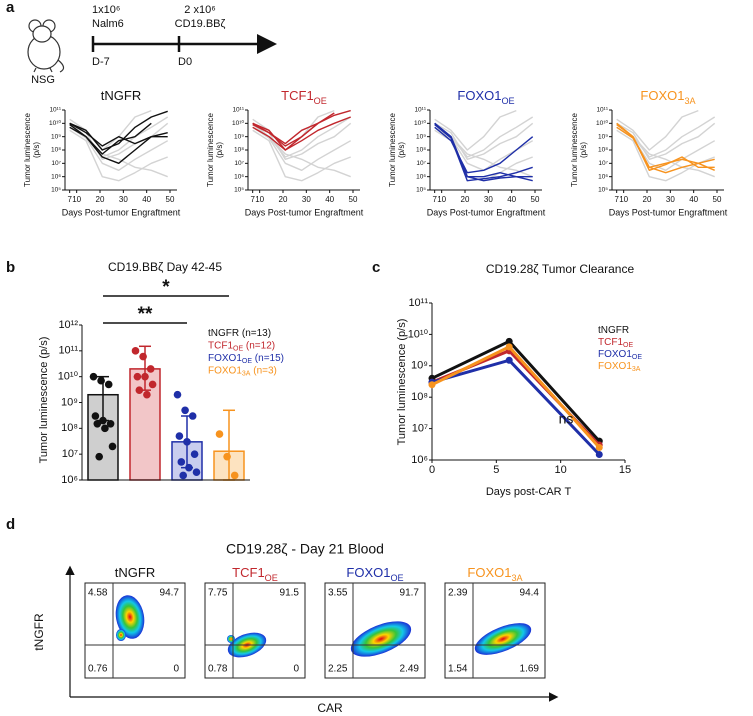  Describe the element at coordinates (170, 593) in the screenshot. I see `quadrant-value: 94.7` at that location.